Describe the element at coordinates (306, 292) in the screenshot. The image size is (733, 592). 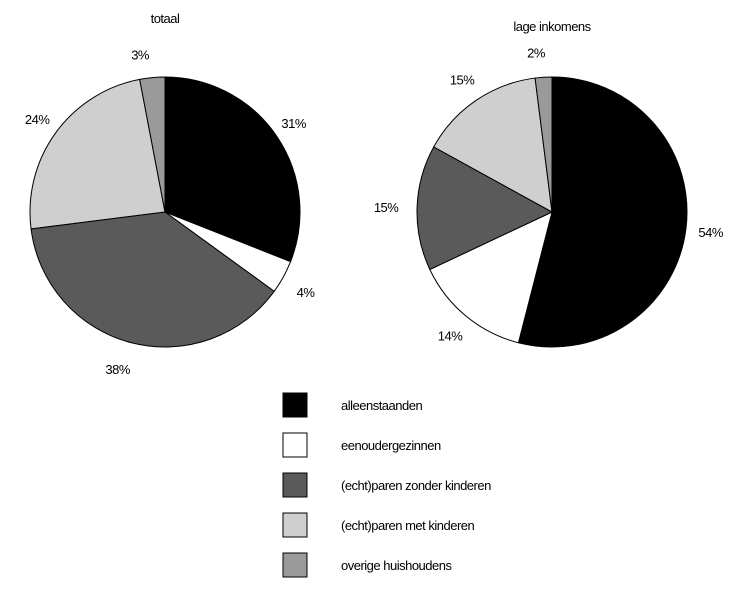
I see `pie-label-0-eenoudergezinnen: 4%` at that location.